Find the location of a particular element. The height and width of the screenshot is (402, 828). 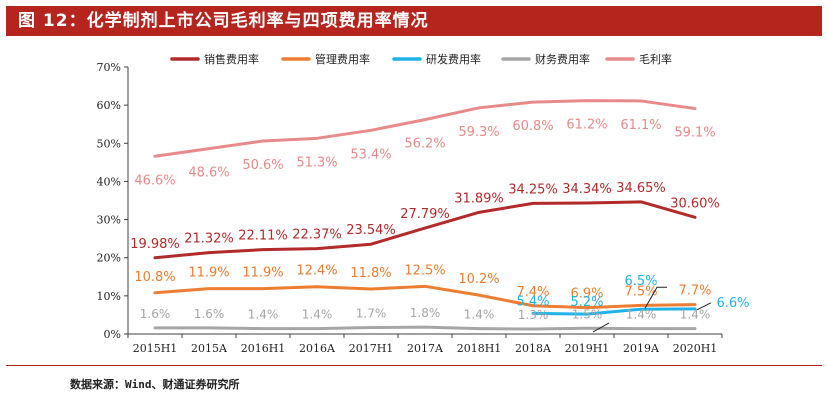

x-tick-label: 2019H1 is located at coordinates (587, 348).